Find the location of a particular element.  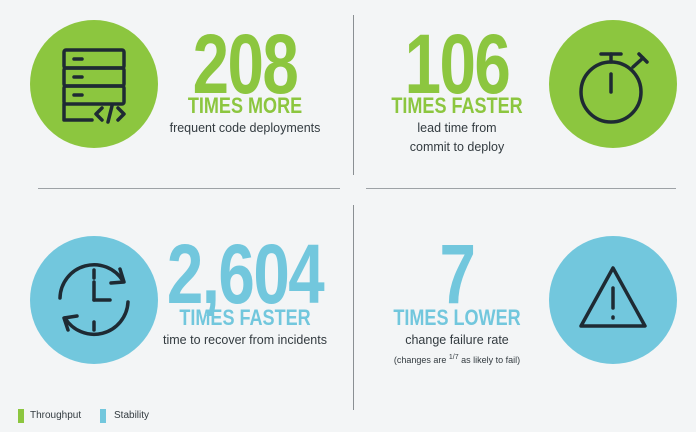

legend-label-throughput: Throughput is located at coordinates (56, 415).